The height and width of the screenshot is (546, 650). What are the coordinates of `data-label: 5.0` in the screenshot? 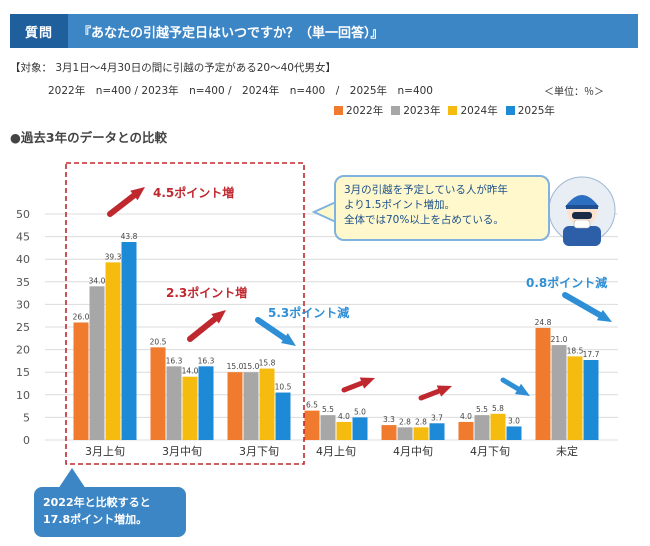 It's located at (360, 411).